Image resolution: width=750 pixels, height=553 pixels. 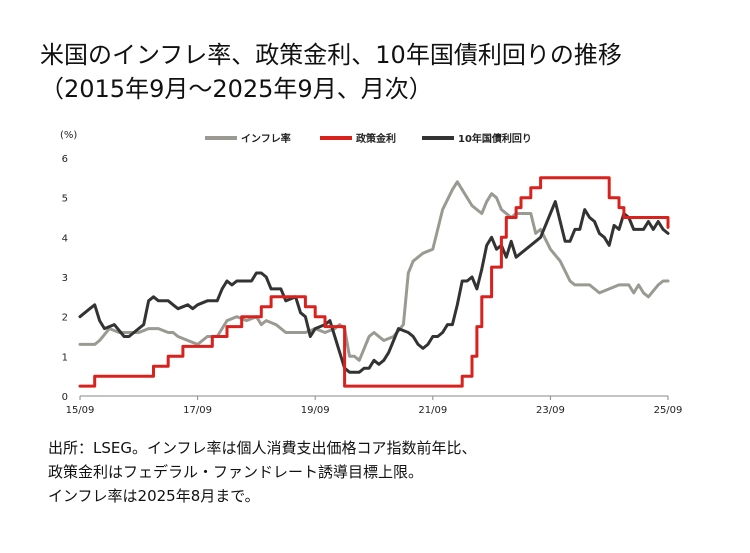 What do you see at coordinates (236, 472) in the screenshot?
I see `source-note-line2: 政策金利はフェデラル・ファンドレート誘導目標上限。` at bounding box center [236, 472].